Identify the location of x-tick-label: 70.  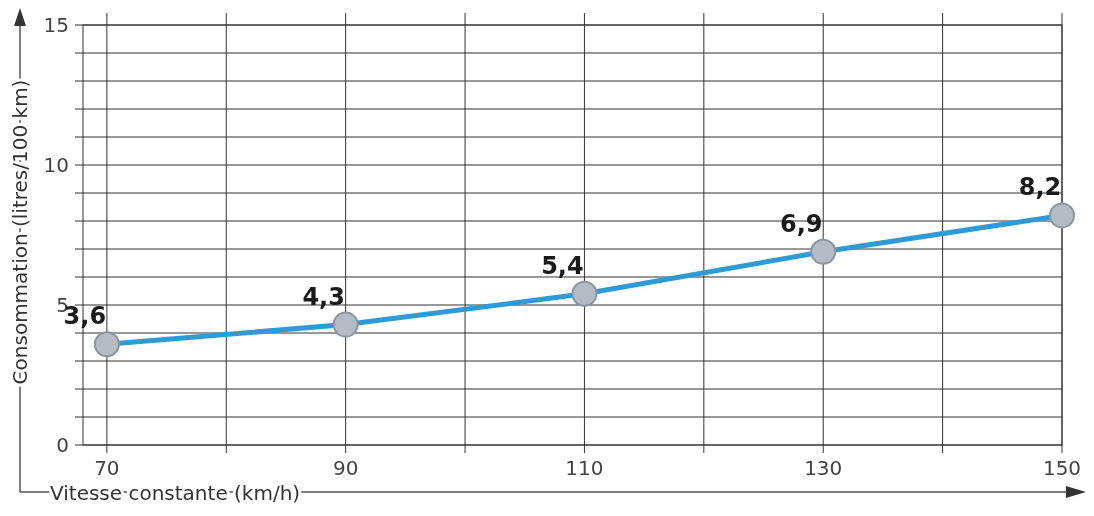
(107, 468).